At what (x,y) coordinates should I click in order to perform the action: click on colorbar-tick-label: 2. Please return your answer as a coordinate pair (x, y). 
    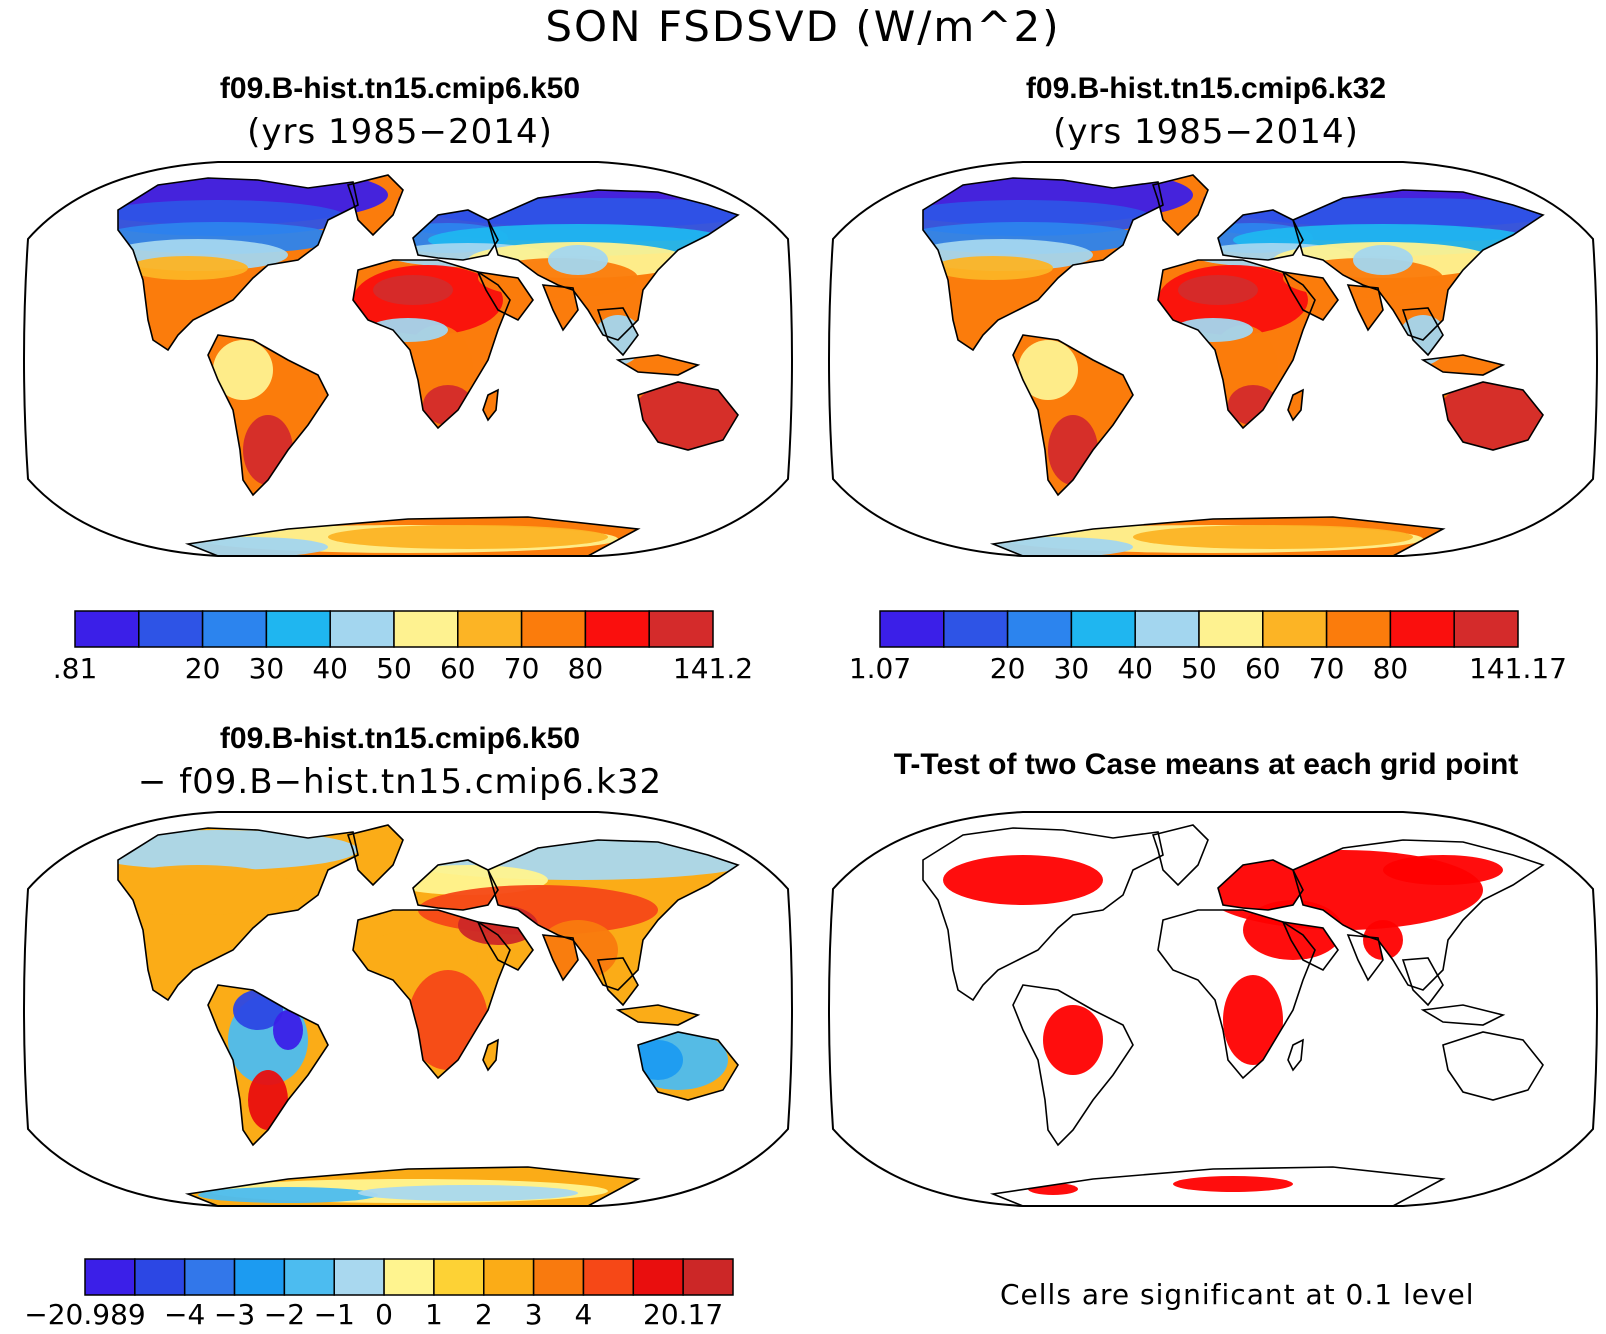
    Looking at the image, I should click on (483, 1314).